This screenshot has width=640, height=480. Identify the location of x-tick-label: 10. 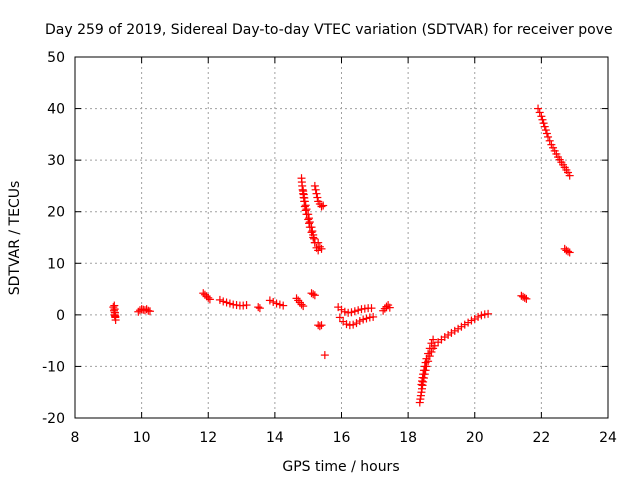
(142, 438).